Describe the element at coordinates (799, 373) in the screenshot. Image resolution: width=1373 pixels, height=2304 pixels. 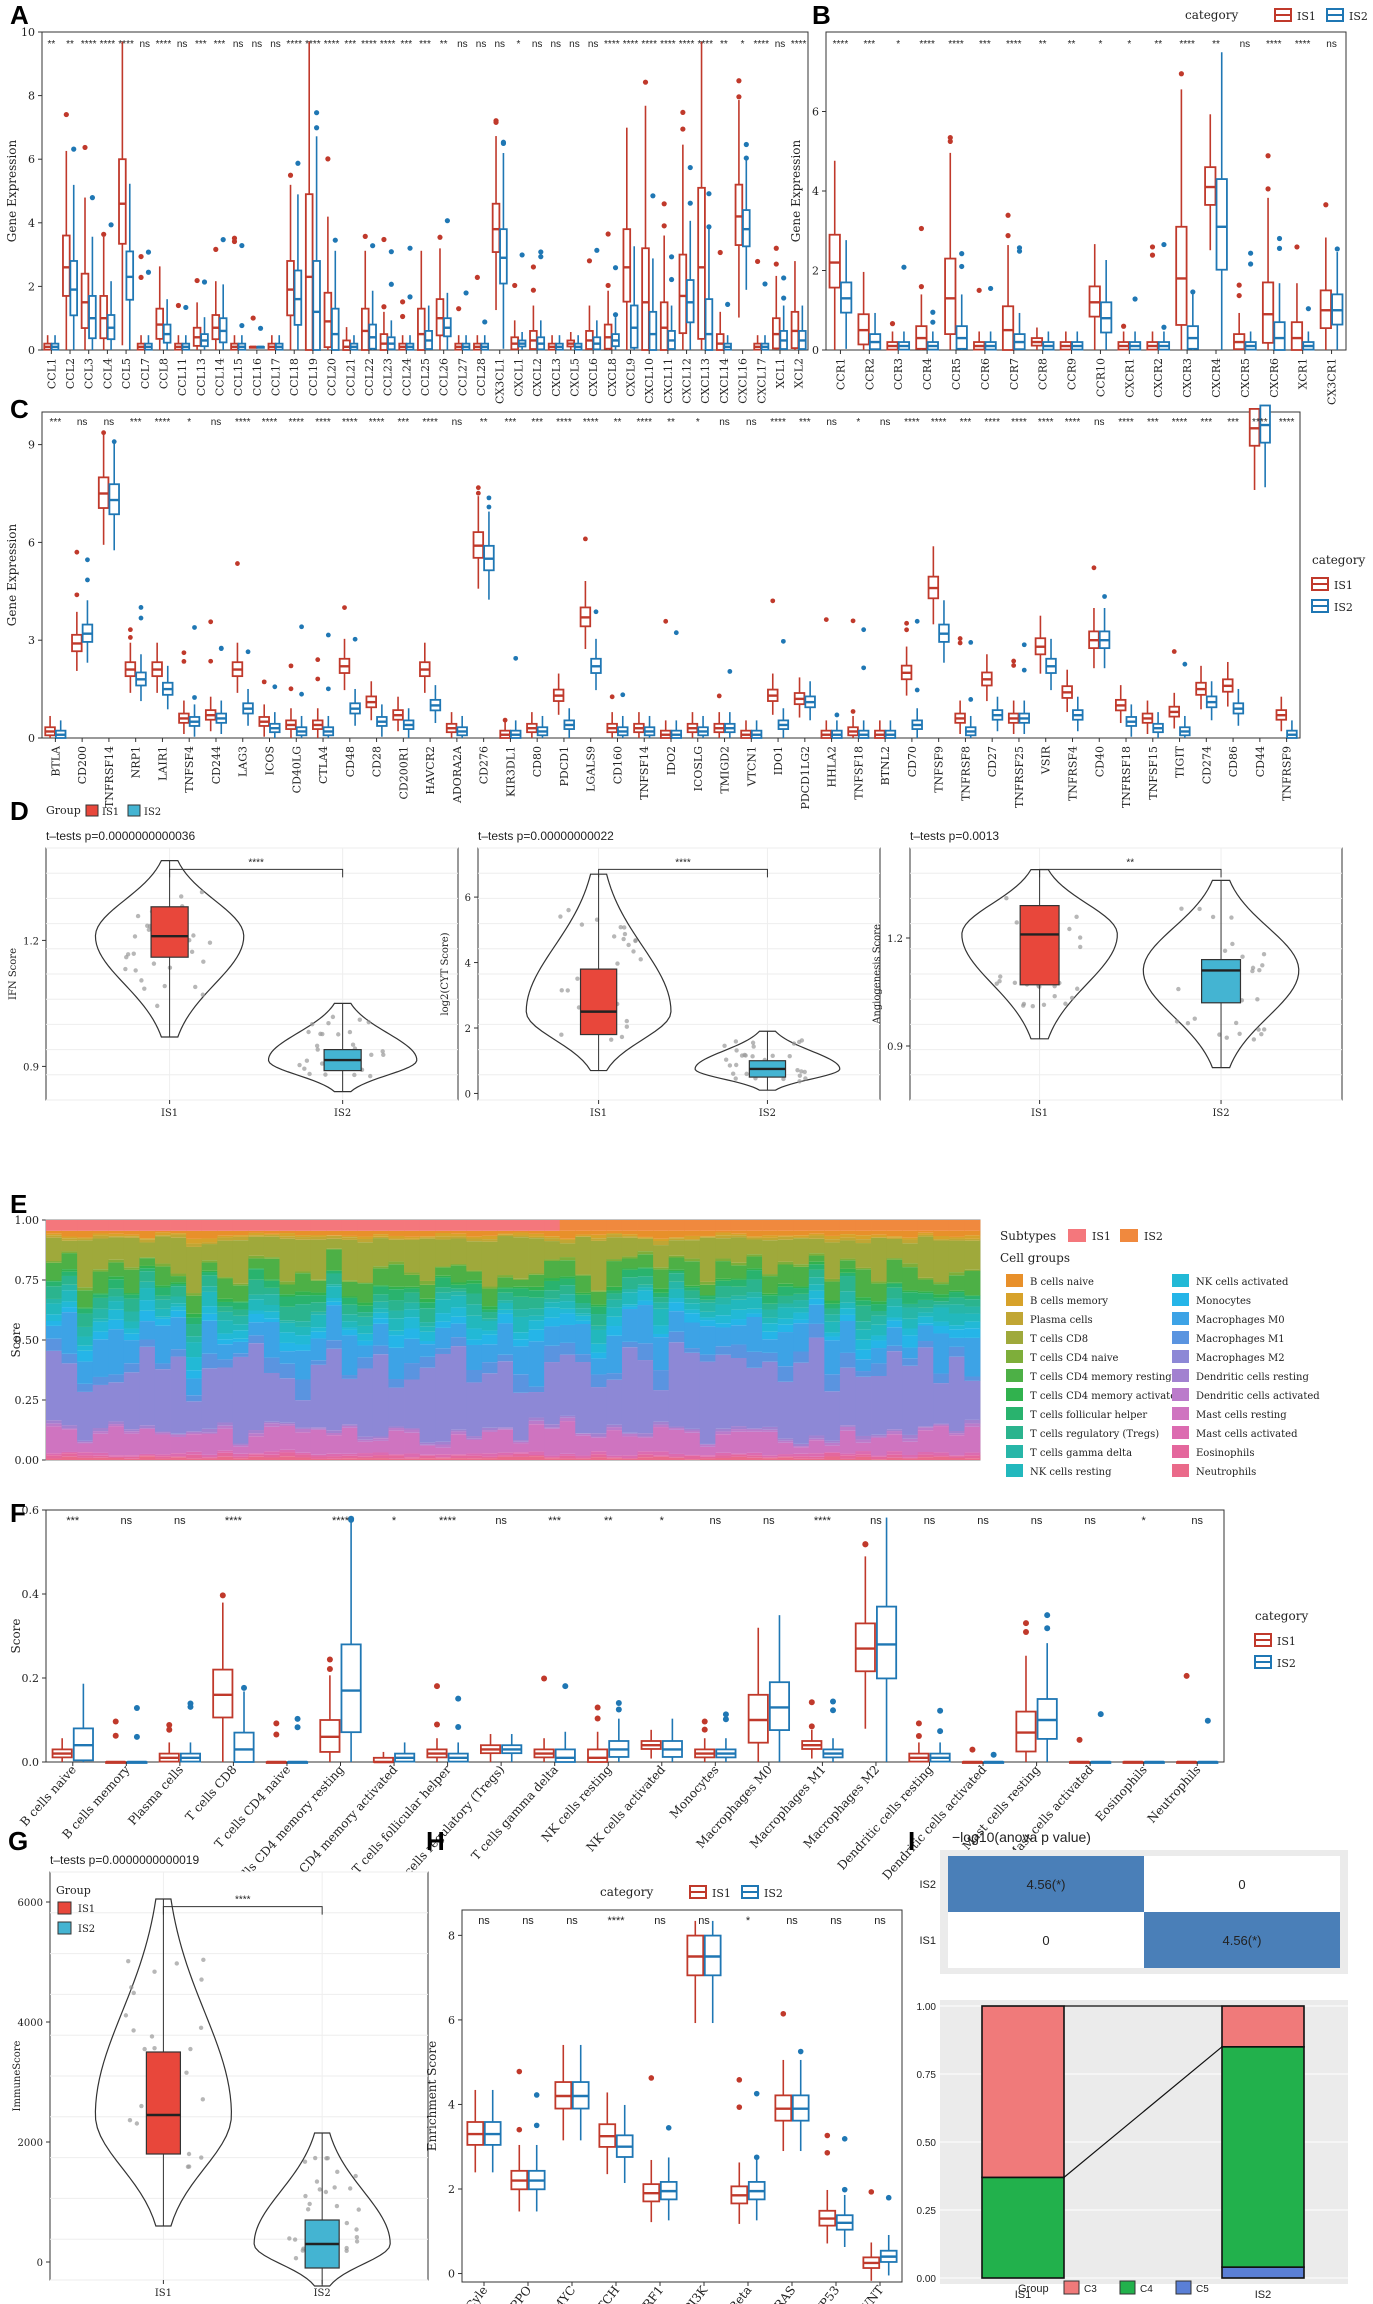
I see `x-tick-label: XCL2` at that location.